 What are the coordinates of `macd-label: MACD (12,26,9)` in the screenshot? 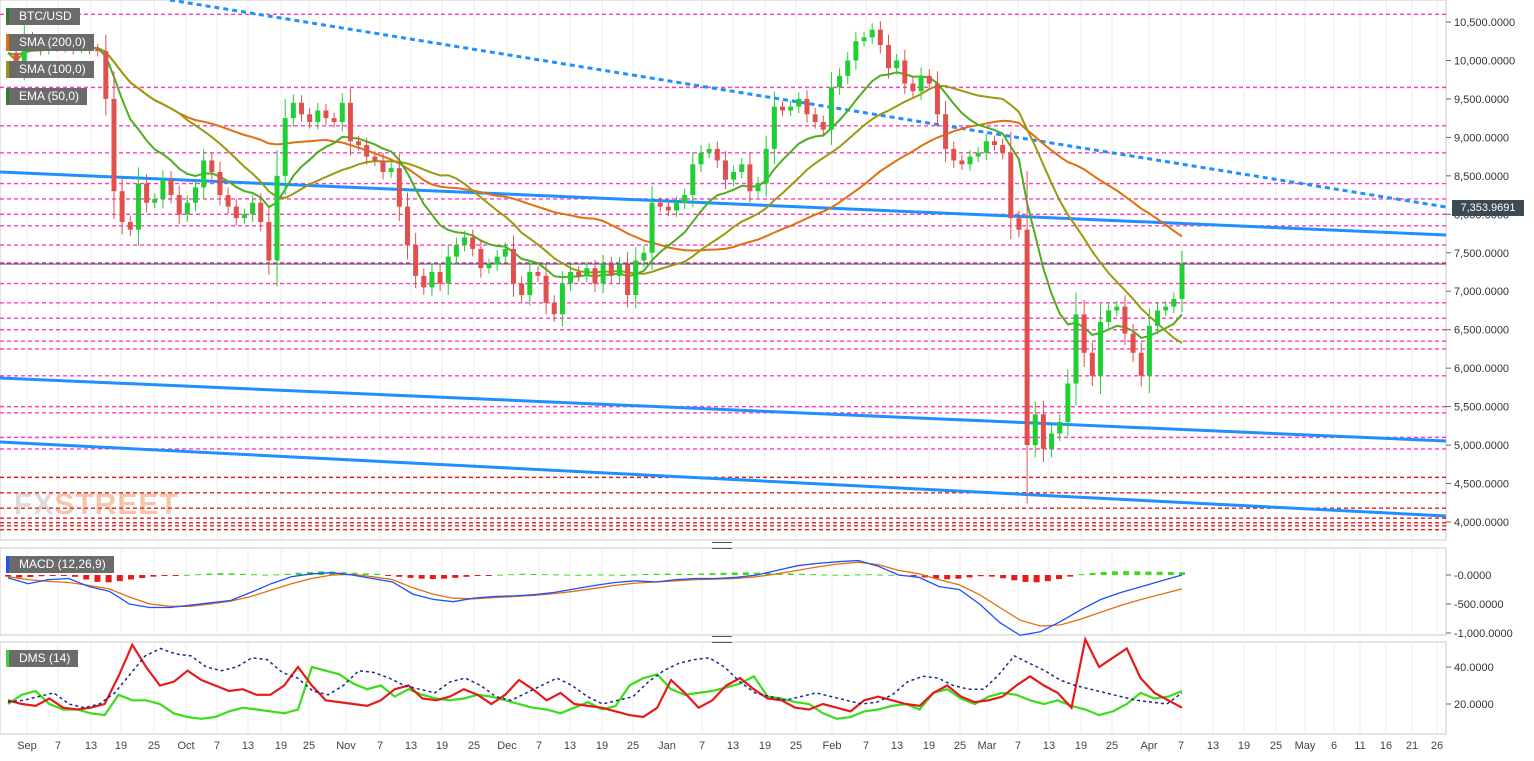 It's located at (60, 564).